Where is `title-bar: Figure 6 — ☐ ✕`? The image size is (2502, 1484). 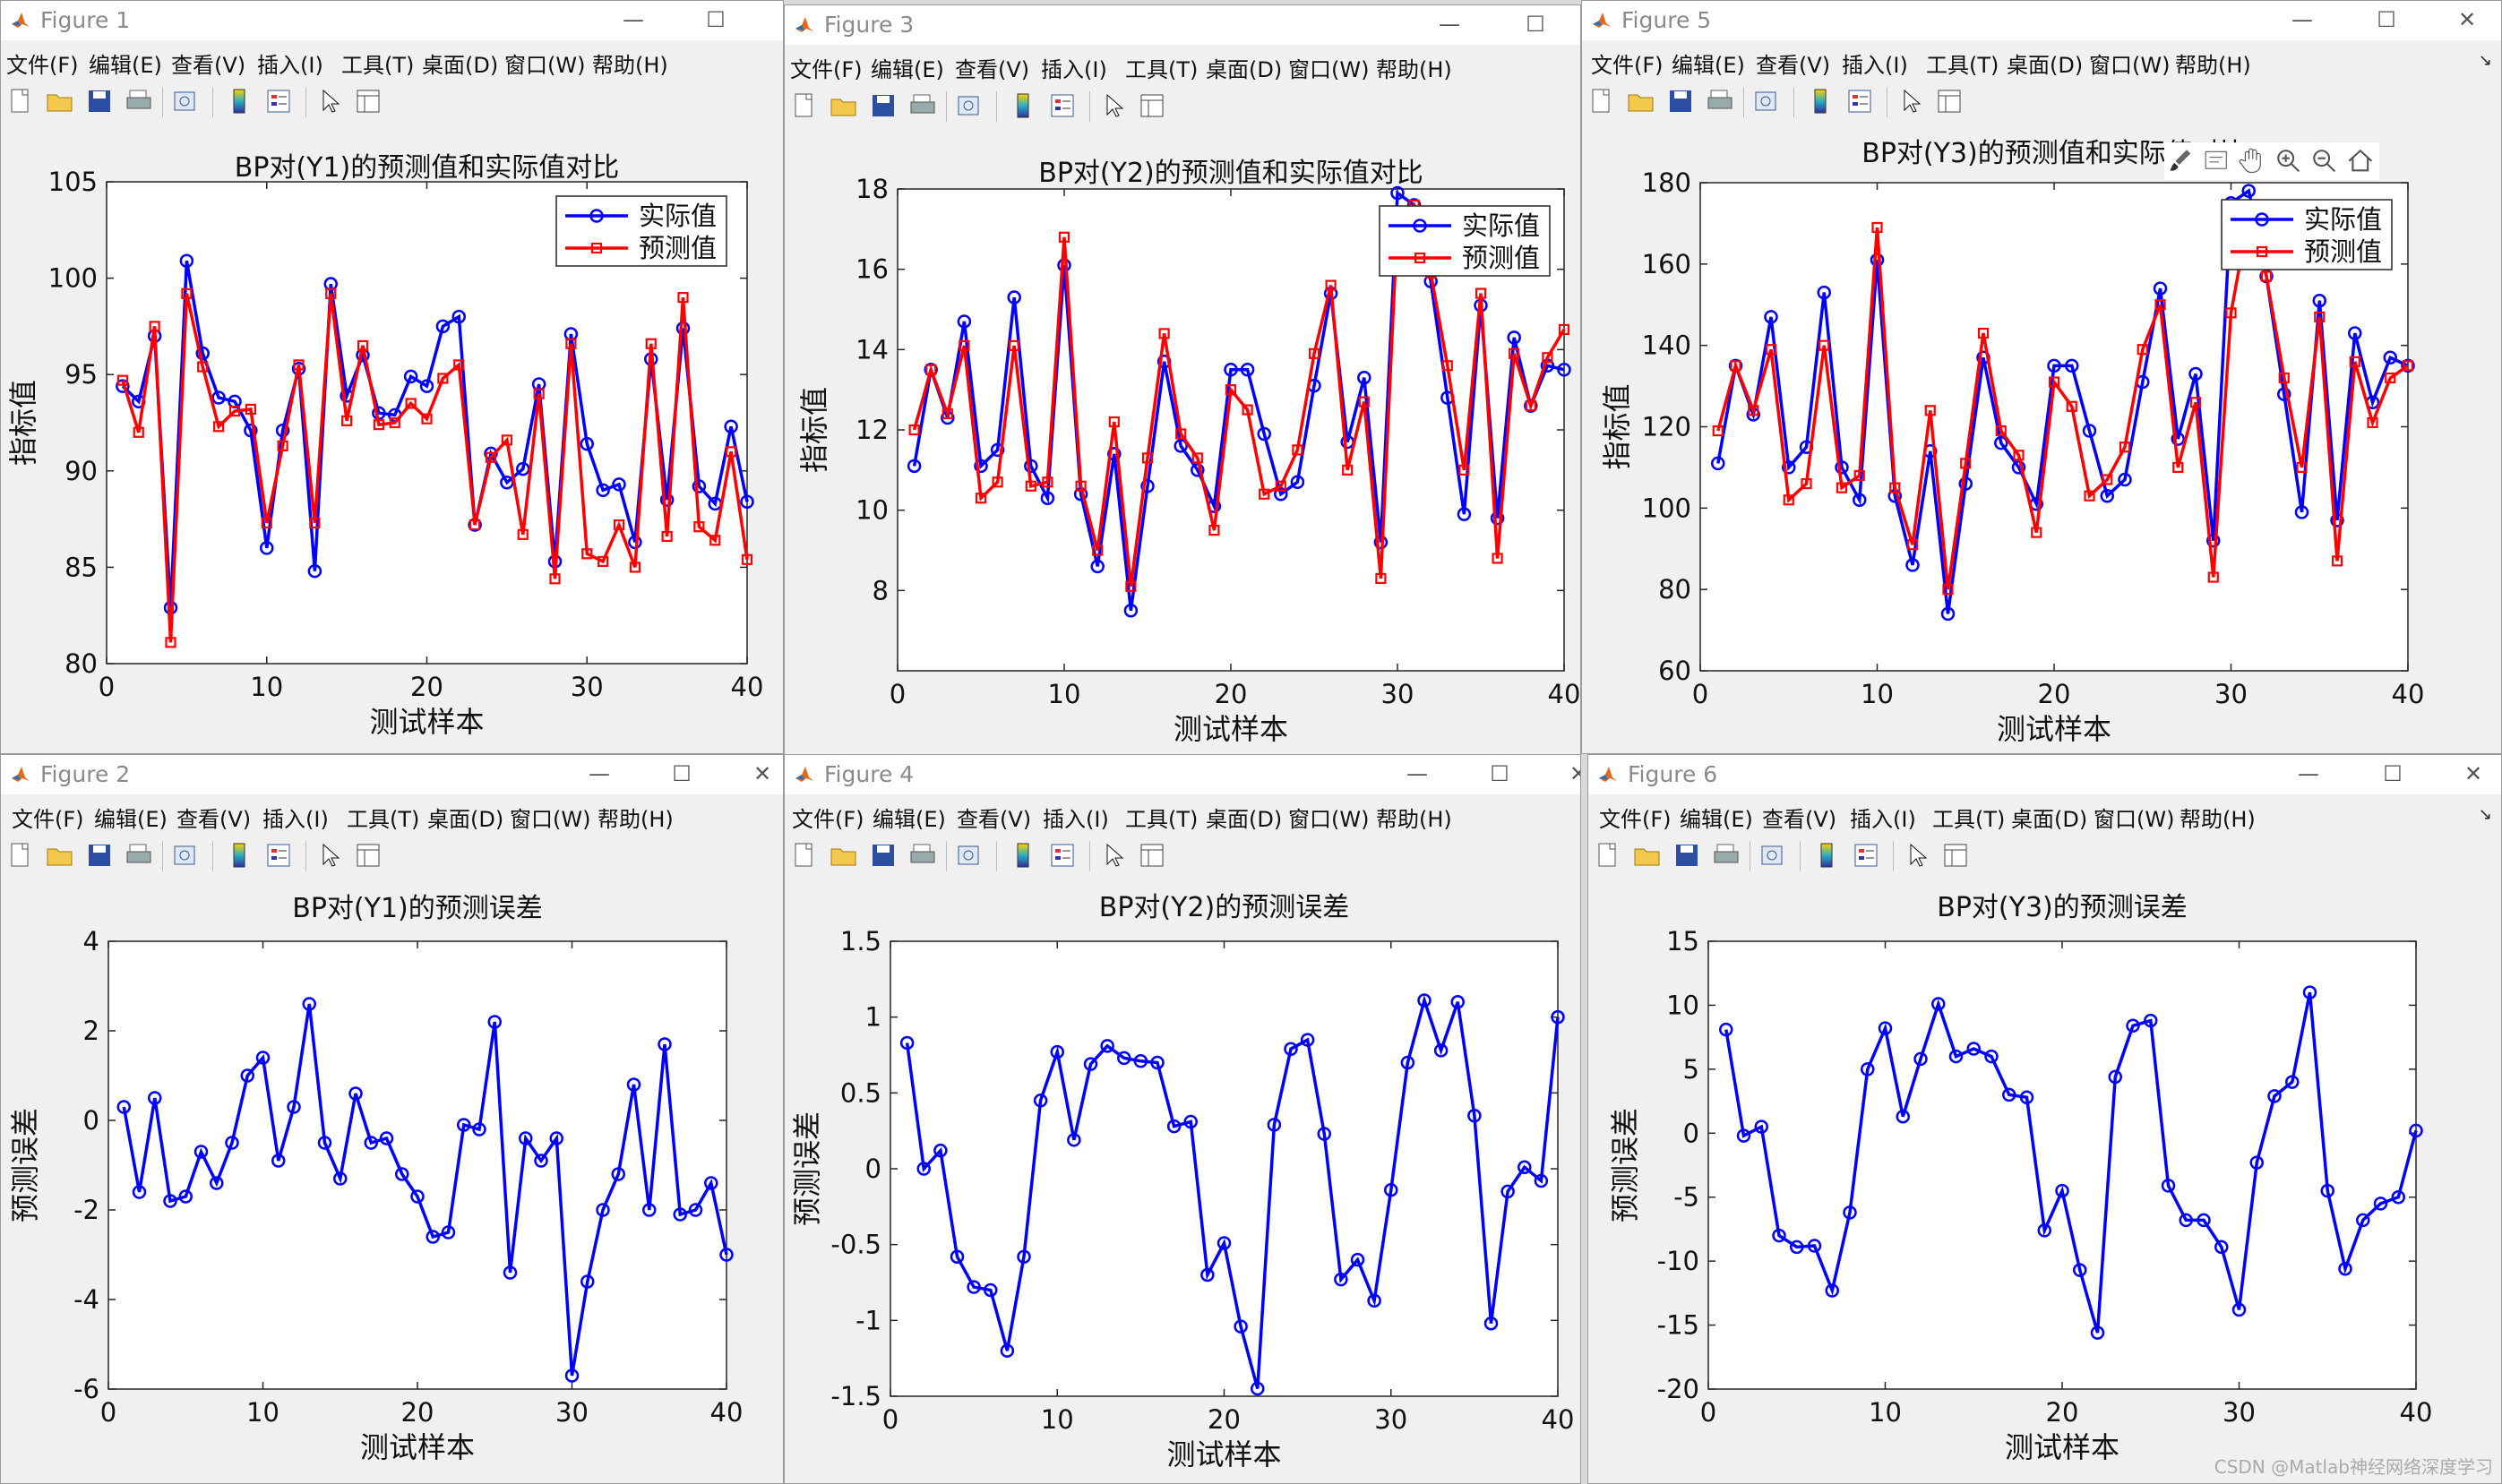 title-bar: Figure 6 — ☐ ✕ is located at coordinates (2044, 774).